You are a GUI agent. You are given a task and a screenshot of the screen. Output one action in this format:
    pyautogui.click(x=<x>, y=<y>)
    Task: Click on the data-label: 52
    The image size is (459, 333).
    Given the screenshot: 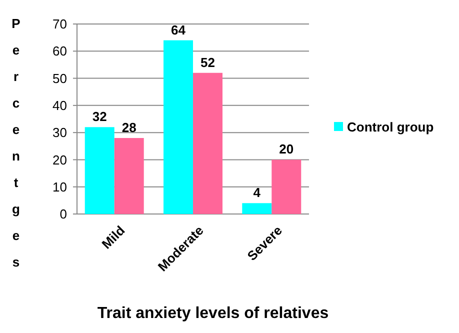 What is the action you would take?
    pyautogui.click(x=207, y=62)
    